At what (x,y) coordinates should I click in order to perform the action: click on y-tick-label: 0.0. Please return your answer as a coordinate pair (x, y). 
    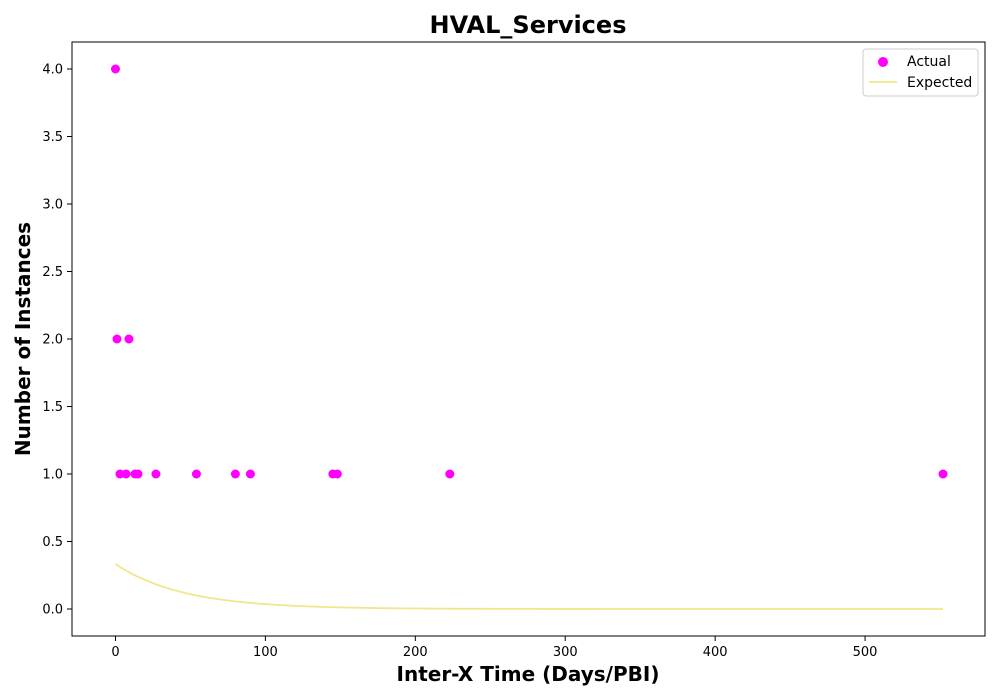
    Looking at the image, I should click on (52, 610).